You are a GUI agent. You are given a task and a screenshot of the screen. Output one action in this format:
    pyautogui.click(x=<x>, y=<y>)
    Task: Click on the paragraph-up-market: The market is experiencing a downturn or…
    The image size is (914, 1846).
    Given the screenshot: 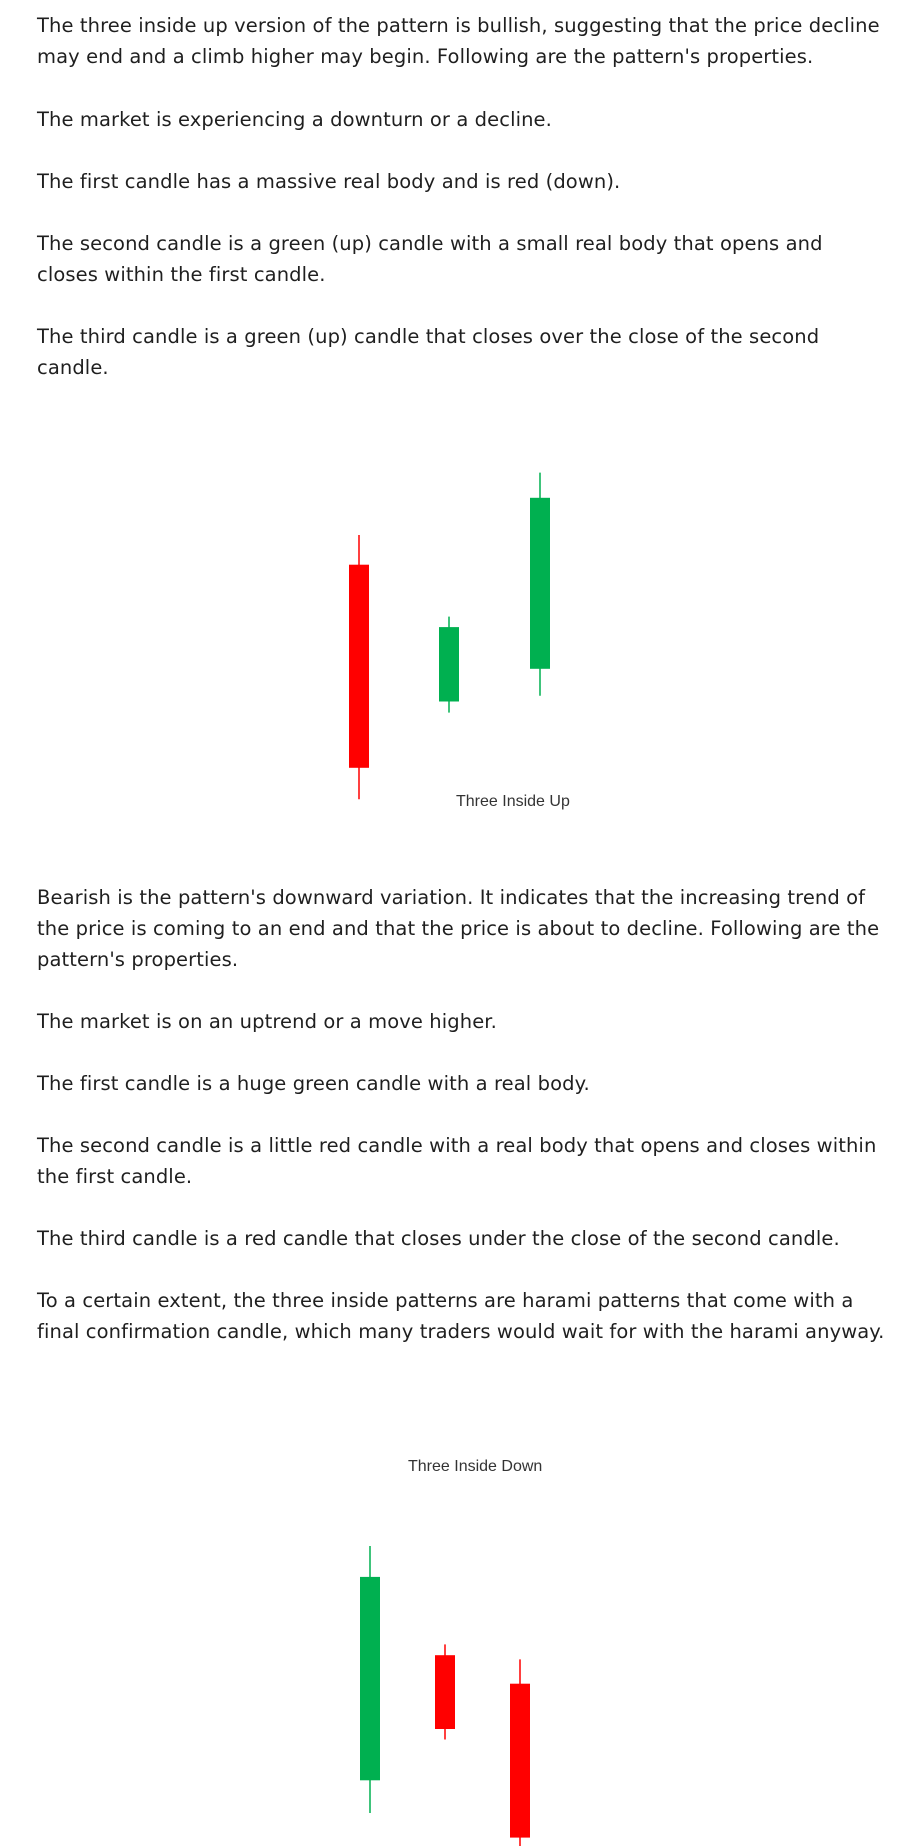 What is the action you would take?
    pyautogui.click(x=294, y=119)
    